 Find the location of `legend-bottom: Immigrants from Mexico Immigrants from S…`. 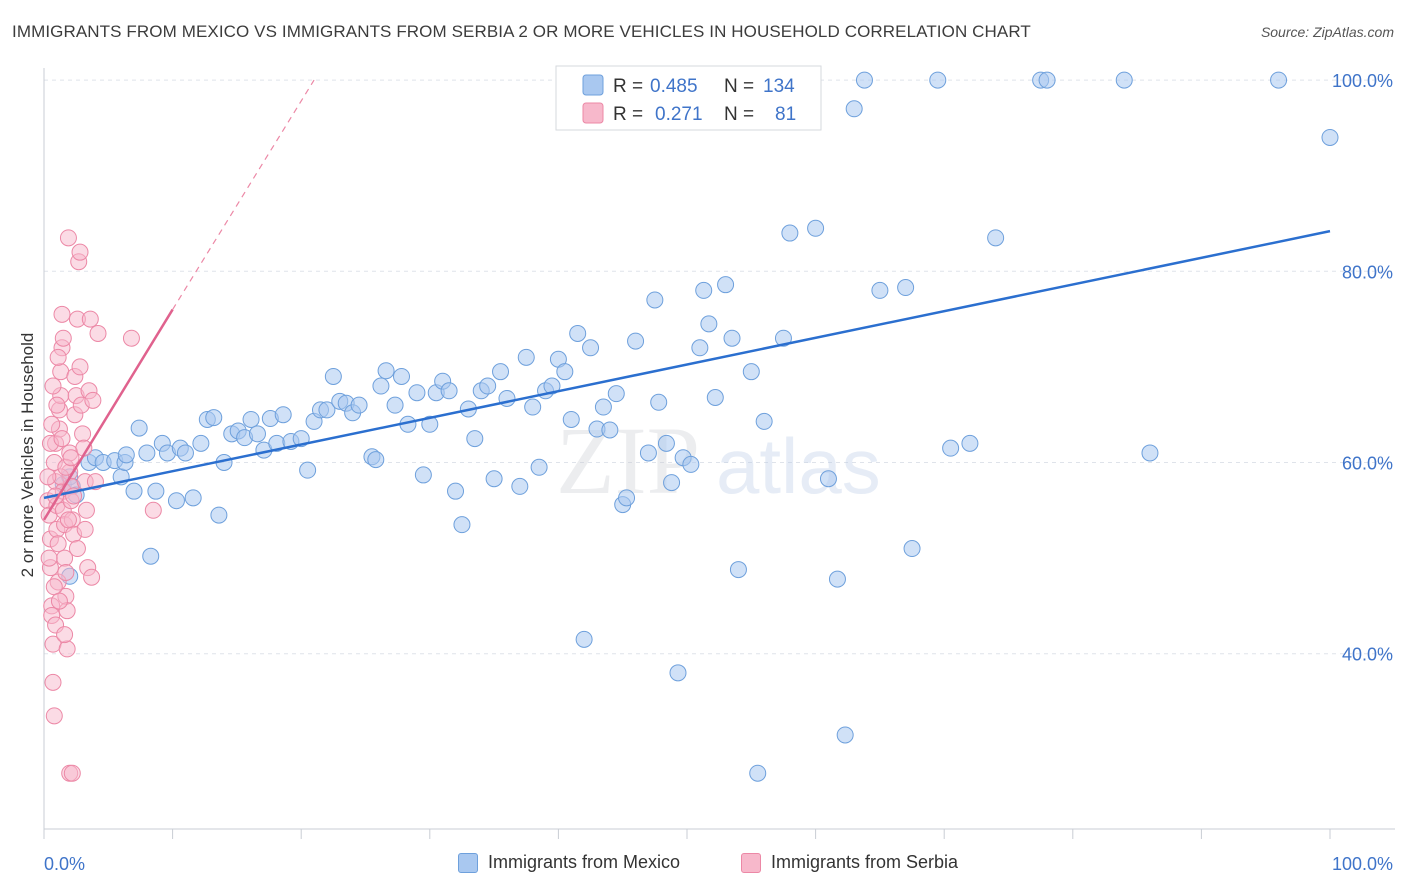

legend-bottom: Immigrants from Mexico Immigrants from S… is located at coordinates (703, 865).